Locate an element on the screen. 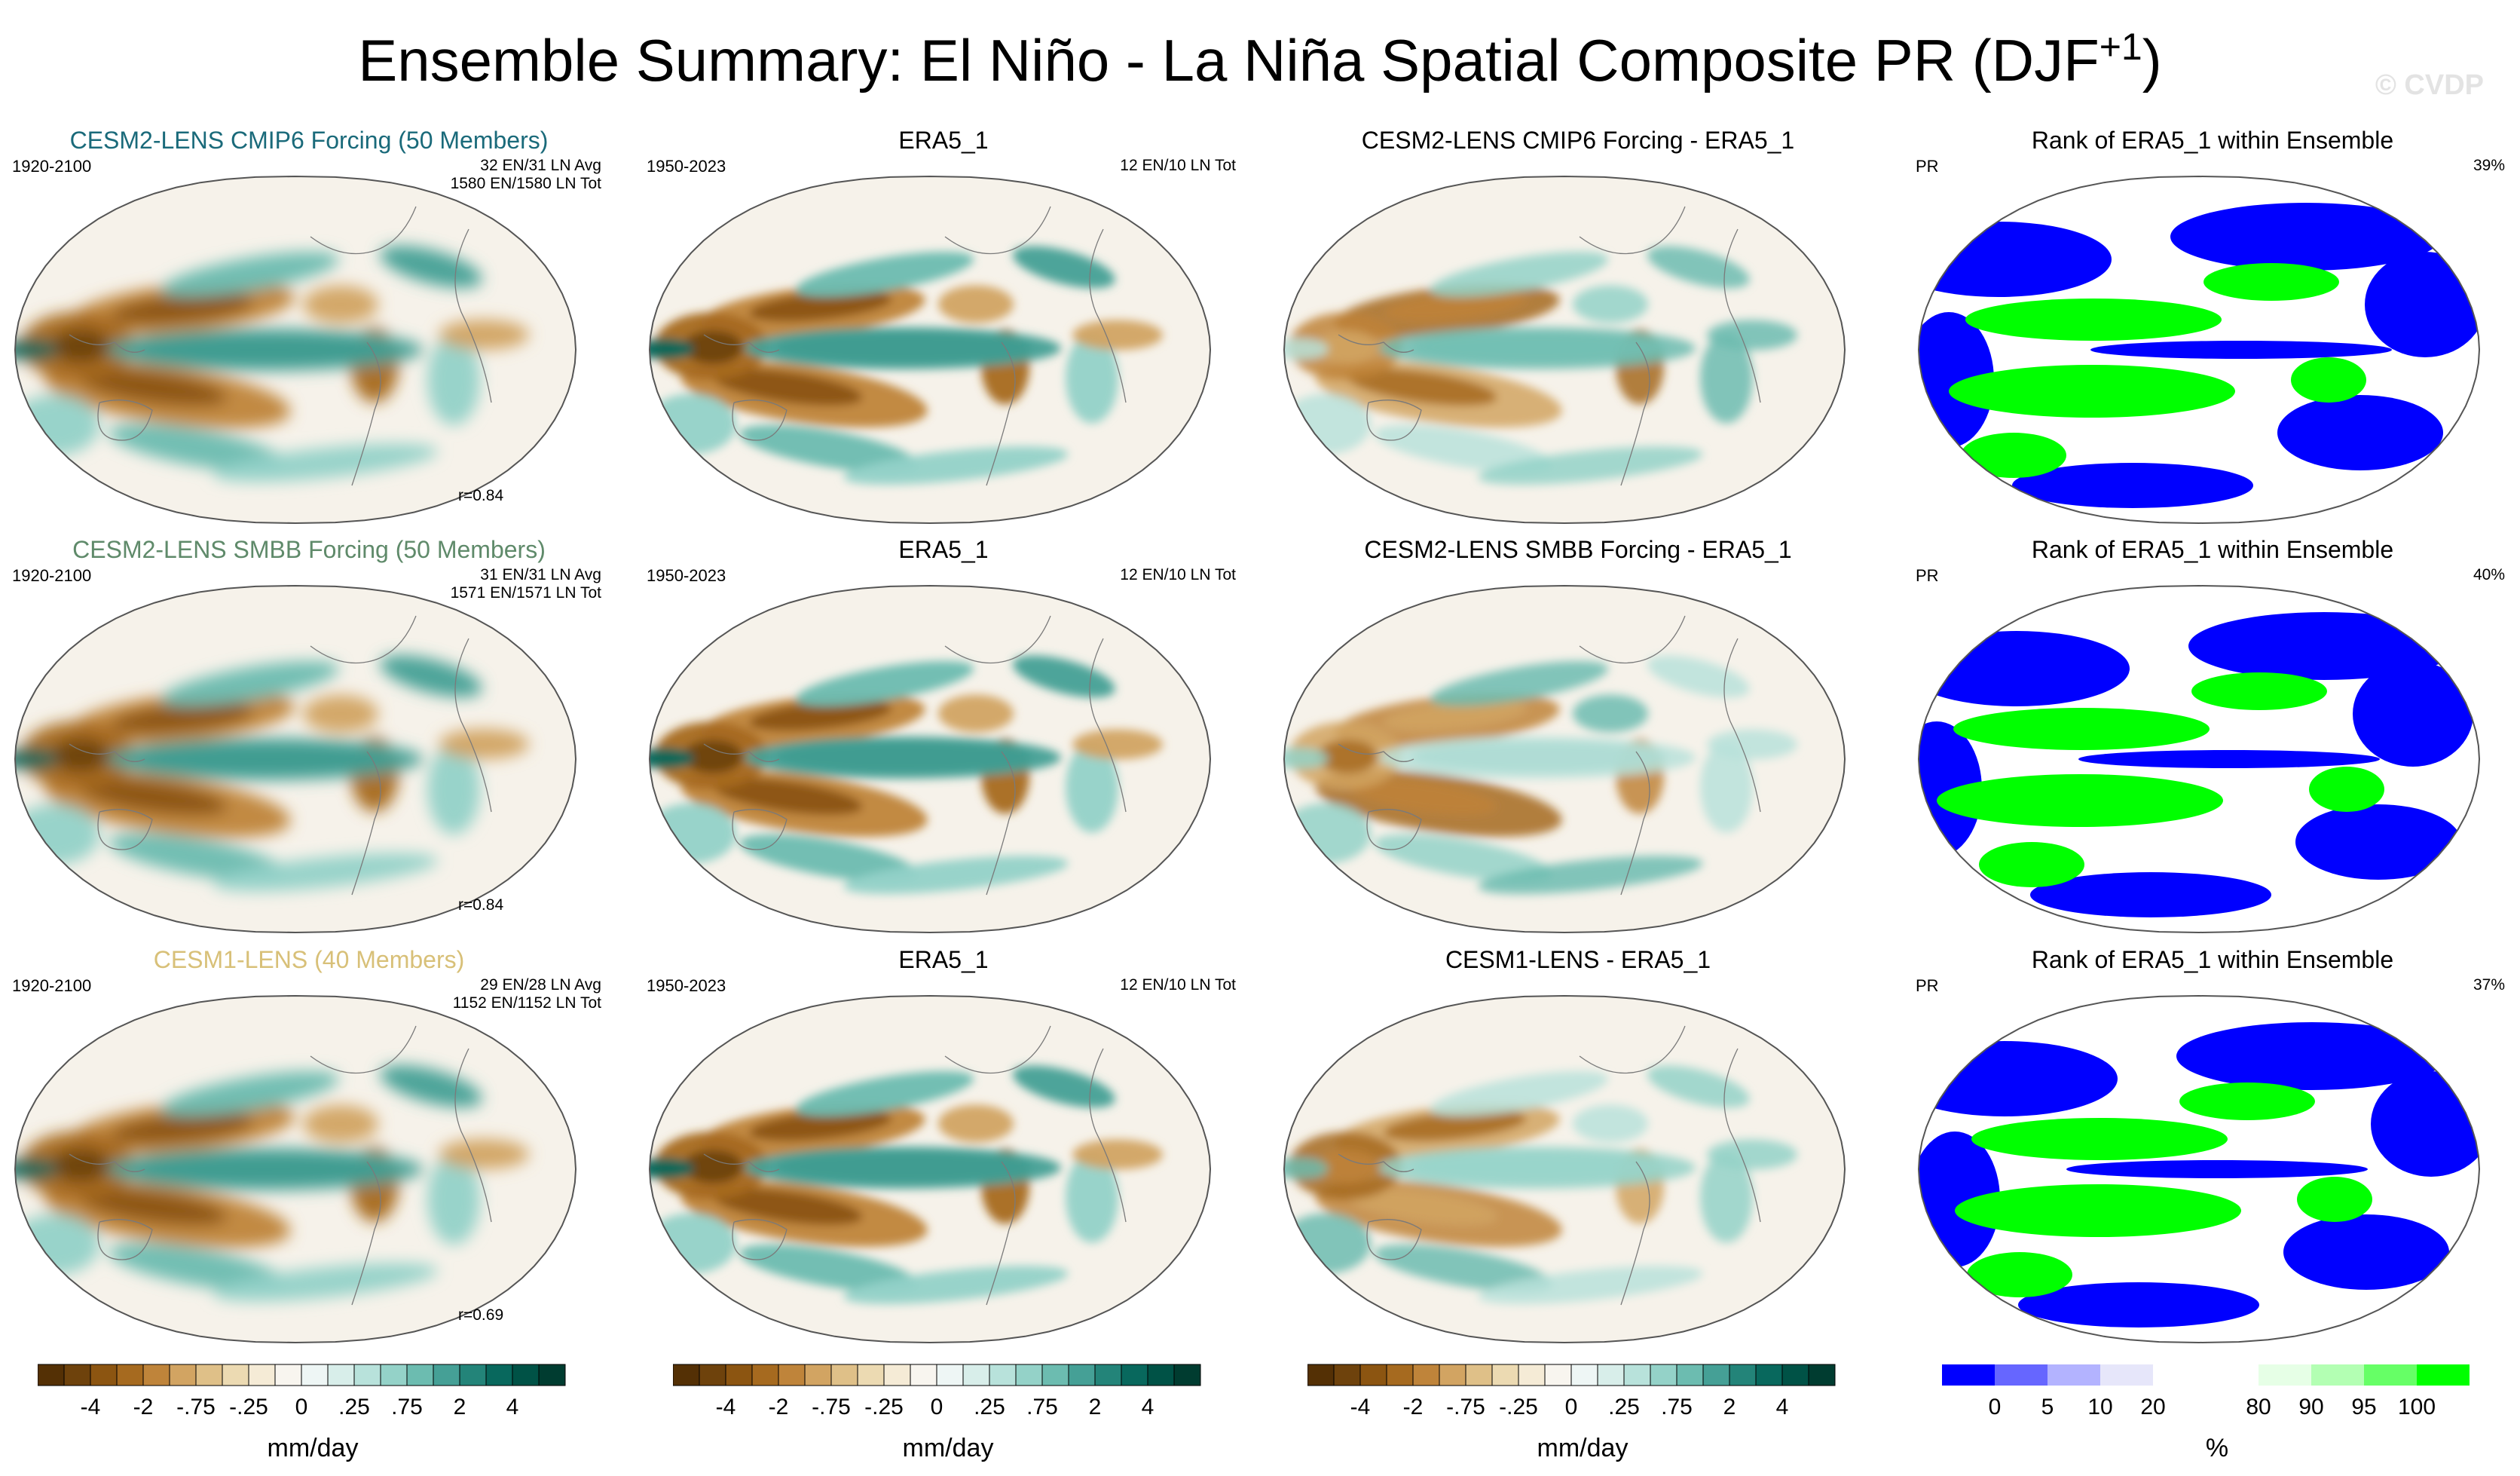 The image size is (2520, 1476). colorbar-unit-label: % is located at coordinates (2217, 1448).